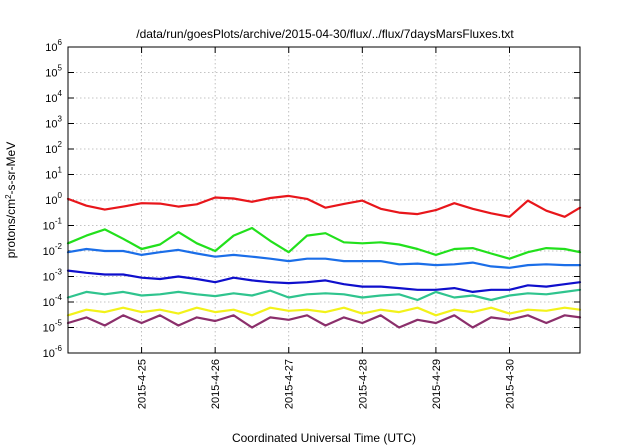  What do you see at coordinates (324, 438) in the screenshot?
I see `x-axis-label: Coordinated Universal Time (UTC)` at bounding box center [324, 438].